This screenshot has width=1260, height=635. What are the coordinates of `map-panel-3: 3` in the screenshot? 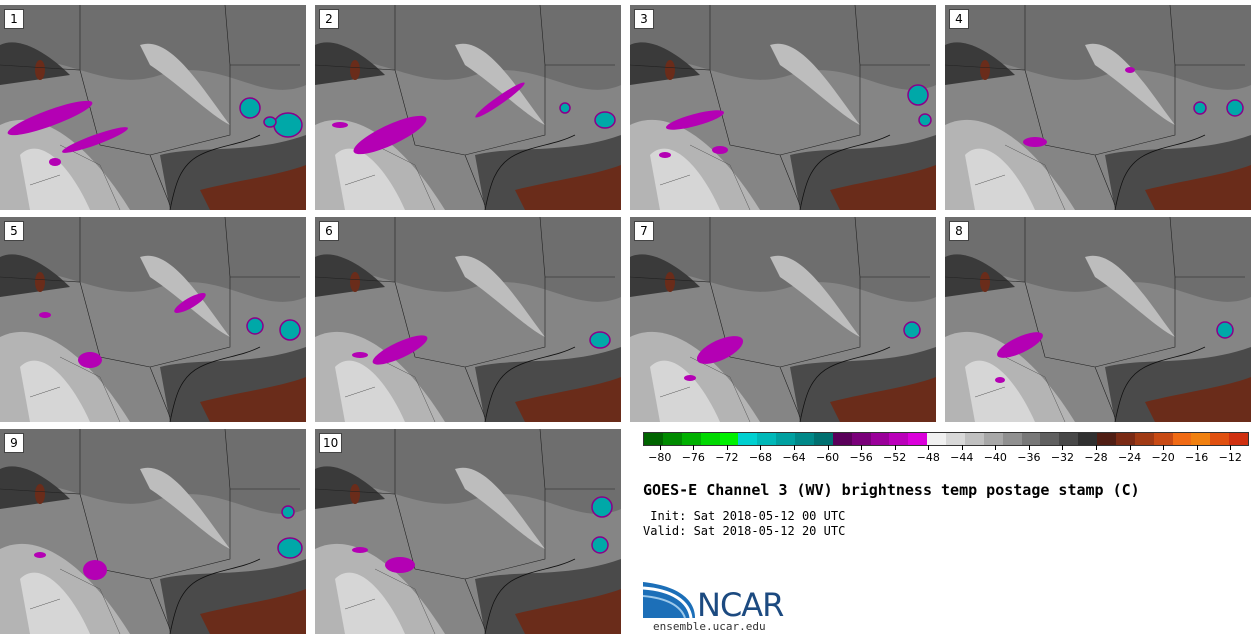 It's located at (783, 107).